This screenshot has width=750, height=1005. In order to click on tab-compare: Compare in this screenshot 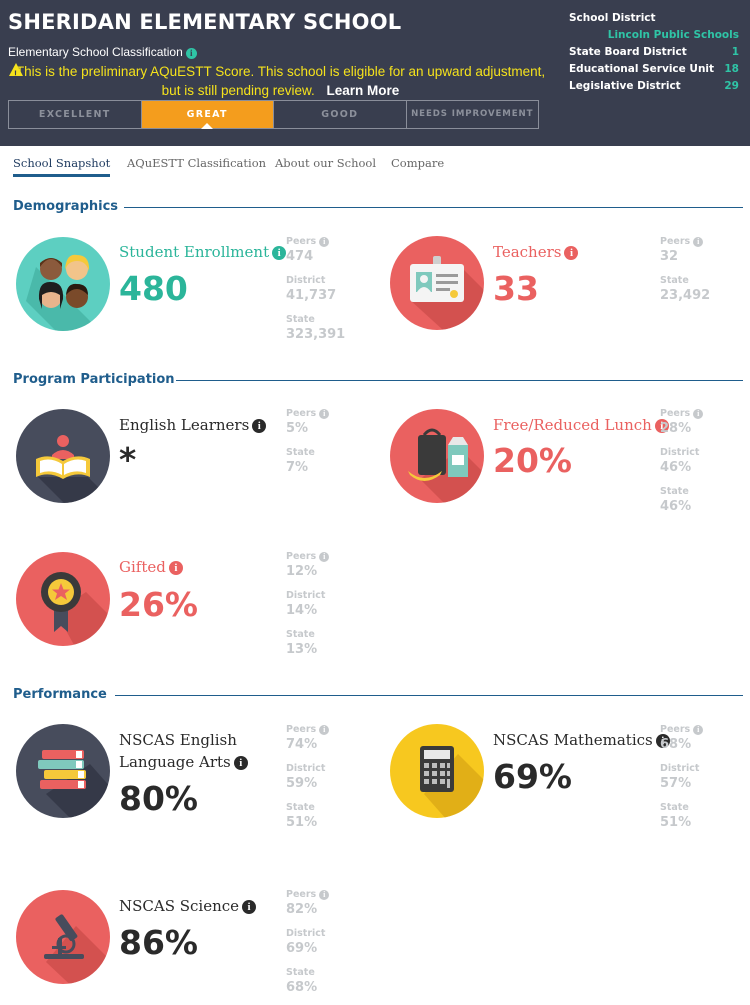, I will do `click(418, 163)`.